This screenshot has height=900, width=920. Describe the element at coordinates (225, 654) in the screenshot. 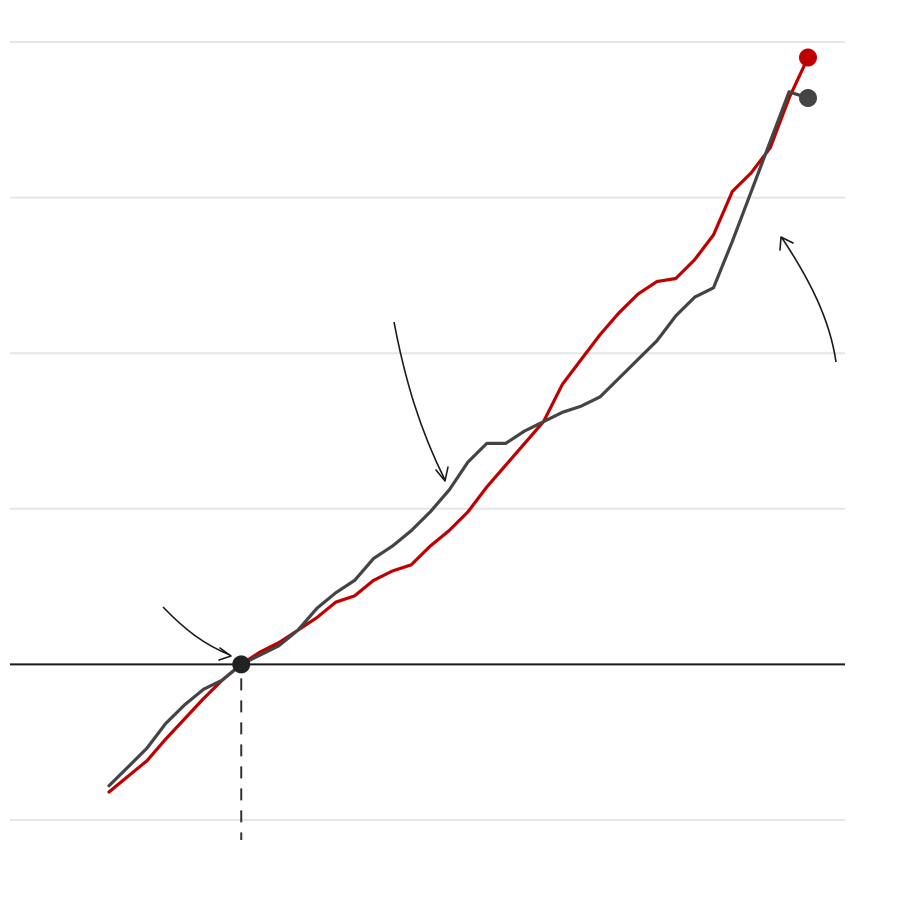

I see `annotation-arrowhead-marker` at that location.